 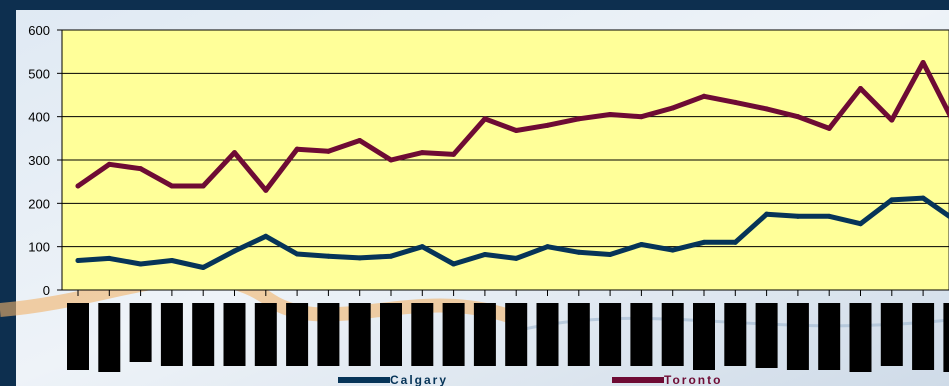 What do you see at coordinates (505, 292) in the screenshot?
I see `x-axis` at bounding box center [505, 292].